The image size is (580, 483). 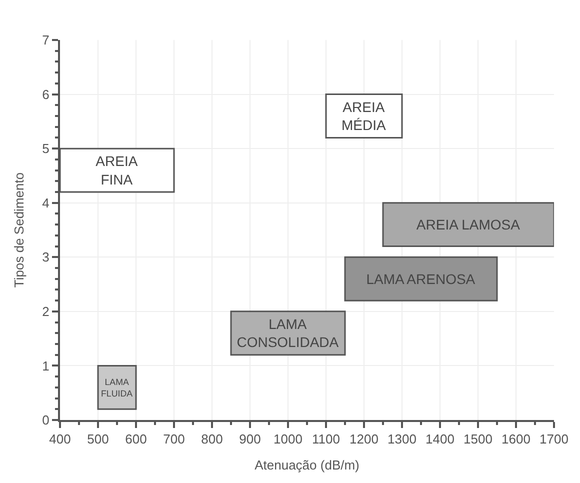 I want to click on x-tick-label: 1600, so click(x=516, y=439).